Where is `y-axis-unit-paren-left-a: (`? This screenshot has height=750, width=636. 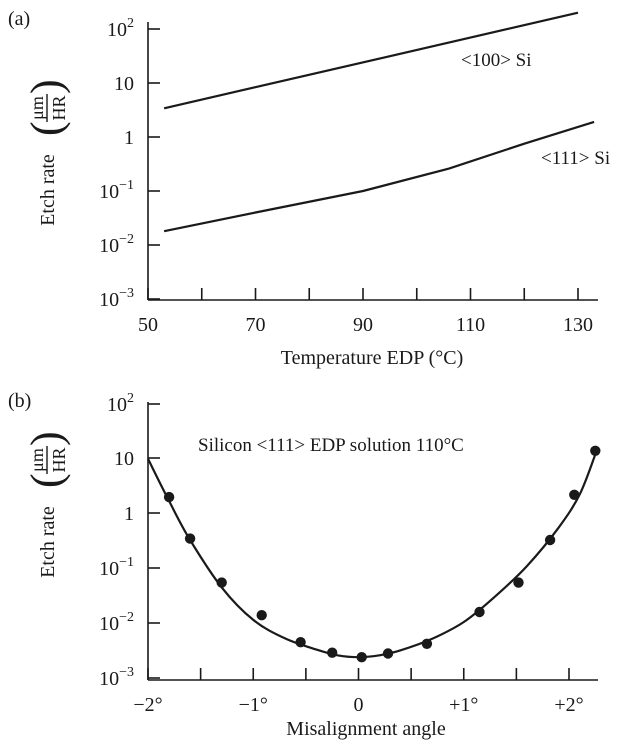 y-axis-unit-paren-left-a: ( is located at coordinates (46, 128).